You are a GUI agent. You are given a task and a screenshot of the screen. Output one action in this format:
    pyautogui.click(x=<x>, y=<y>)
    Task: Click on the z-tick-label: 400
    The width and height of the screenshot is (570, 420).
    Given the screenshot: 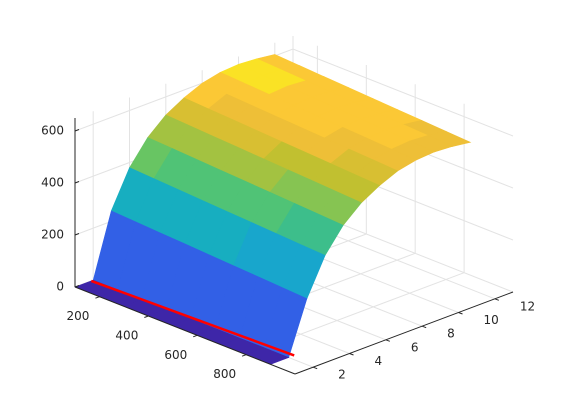 What is the action you would take?
    pyautogui.click(x=52, y=183)
    